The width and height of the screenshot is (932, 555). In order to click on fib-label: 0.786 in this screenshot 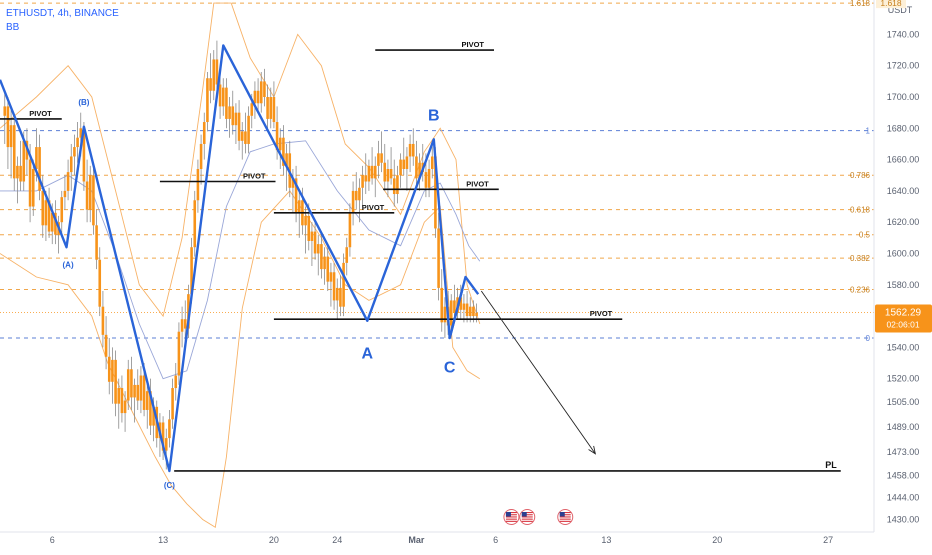, I will do `click(860, 175)`.